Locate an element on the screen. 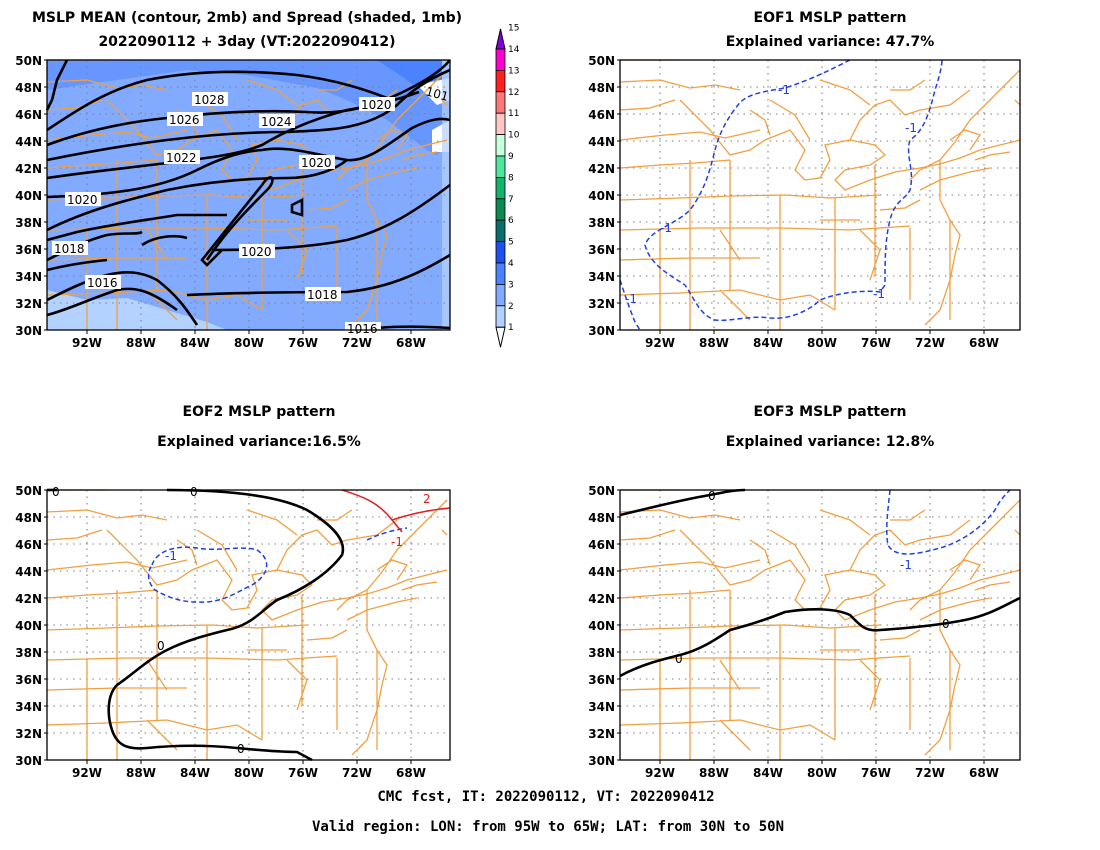 Image resolution: width=1100 pixels, height=850 pixels. eof2-label-neg: -1 is located at coordinates (171, 556).